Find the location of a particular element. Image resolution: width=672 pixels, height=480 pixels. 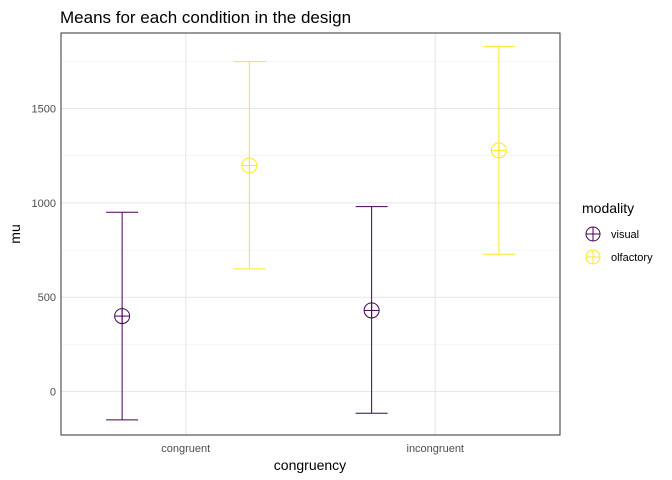

legend-label: olfactory is located at coordinates (632, 258).